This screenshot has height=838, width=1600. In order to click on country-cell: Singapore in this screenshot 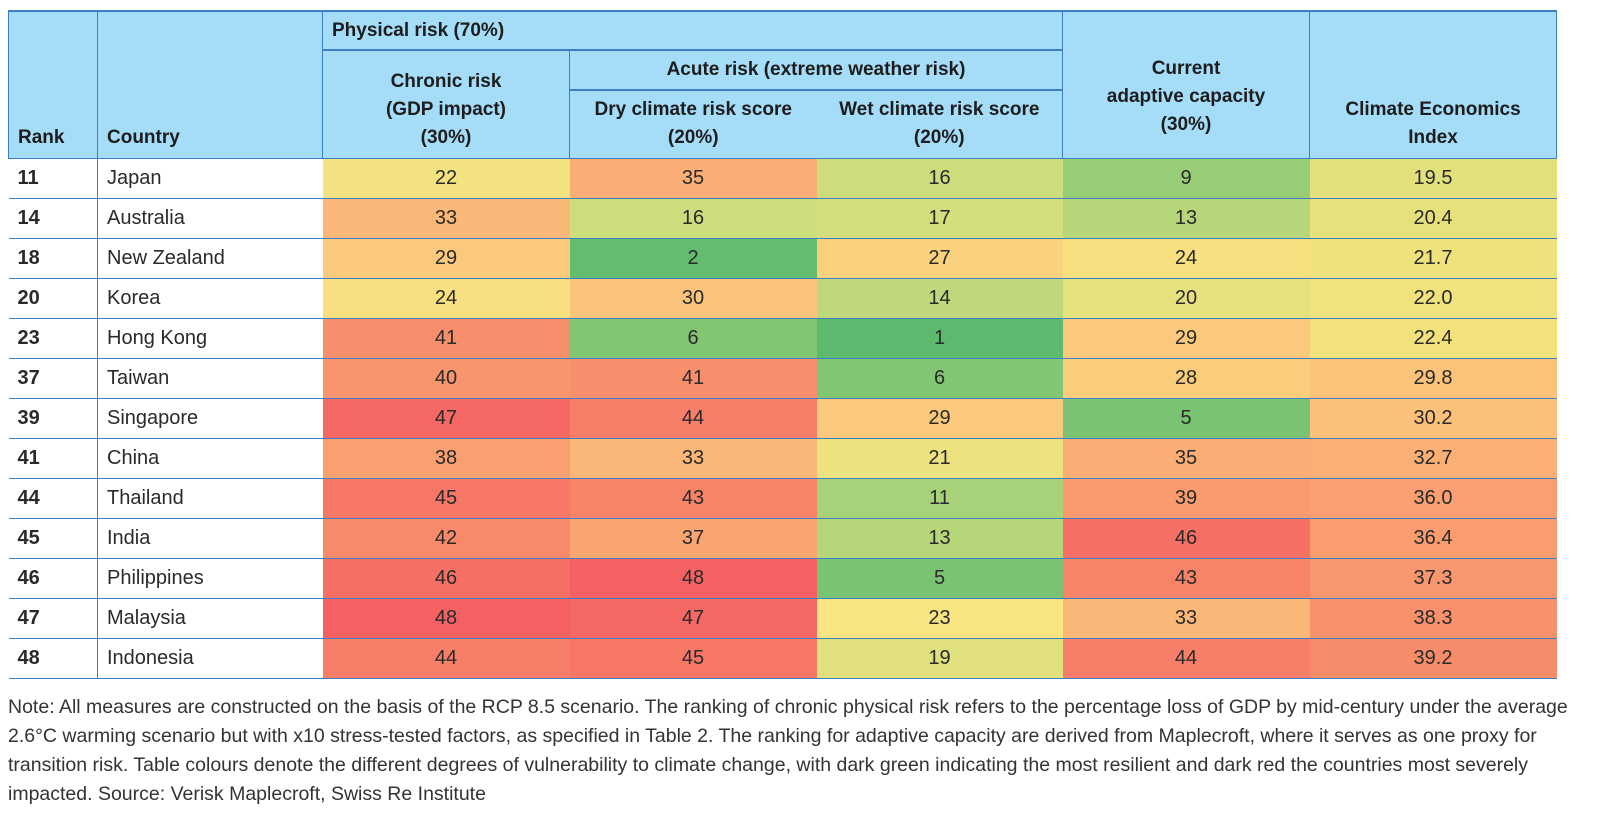, I will do `click(210, 418)`.